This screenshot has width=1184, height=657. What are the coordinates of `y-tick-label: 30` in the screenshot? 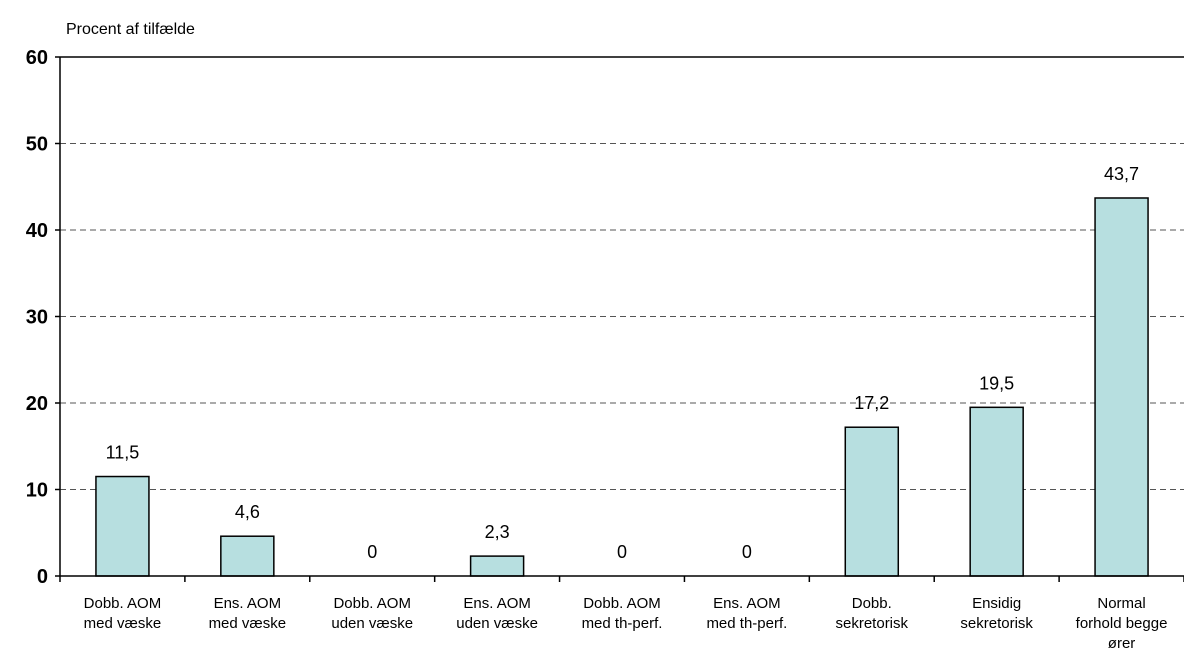 It's located at (37, 318).